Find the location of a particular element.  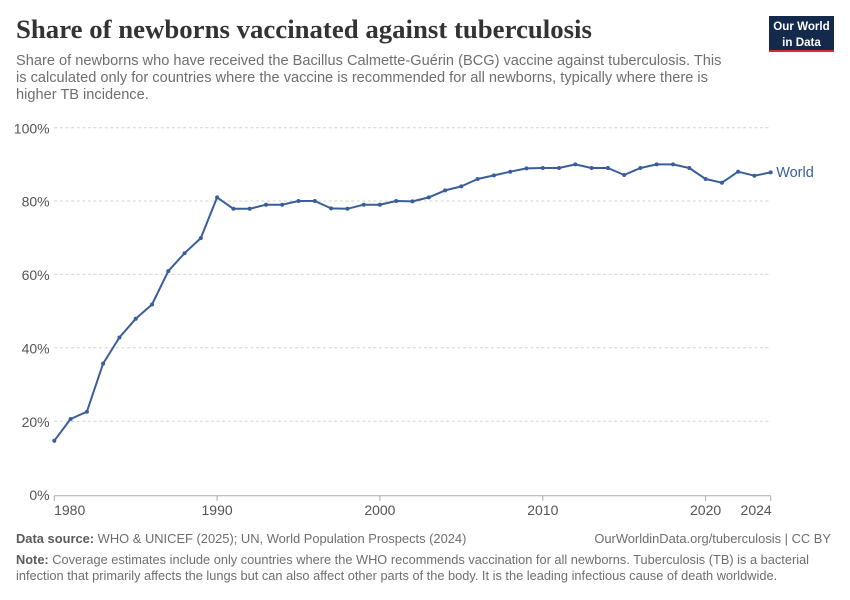

svg-text: 2000 is located at coordinates (379, 510).